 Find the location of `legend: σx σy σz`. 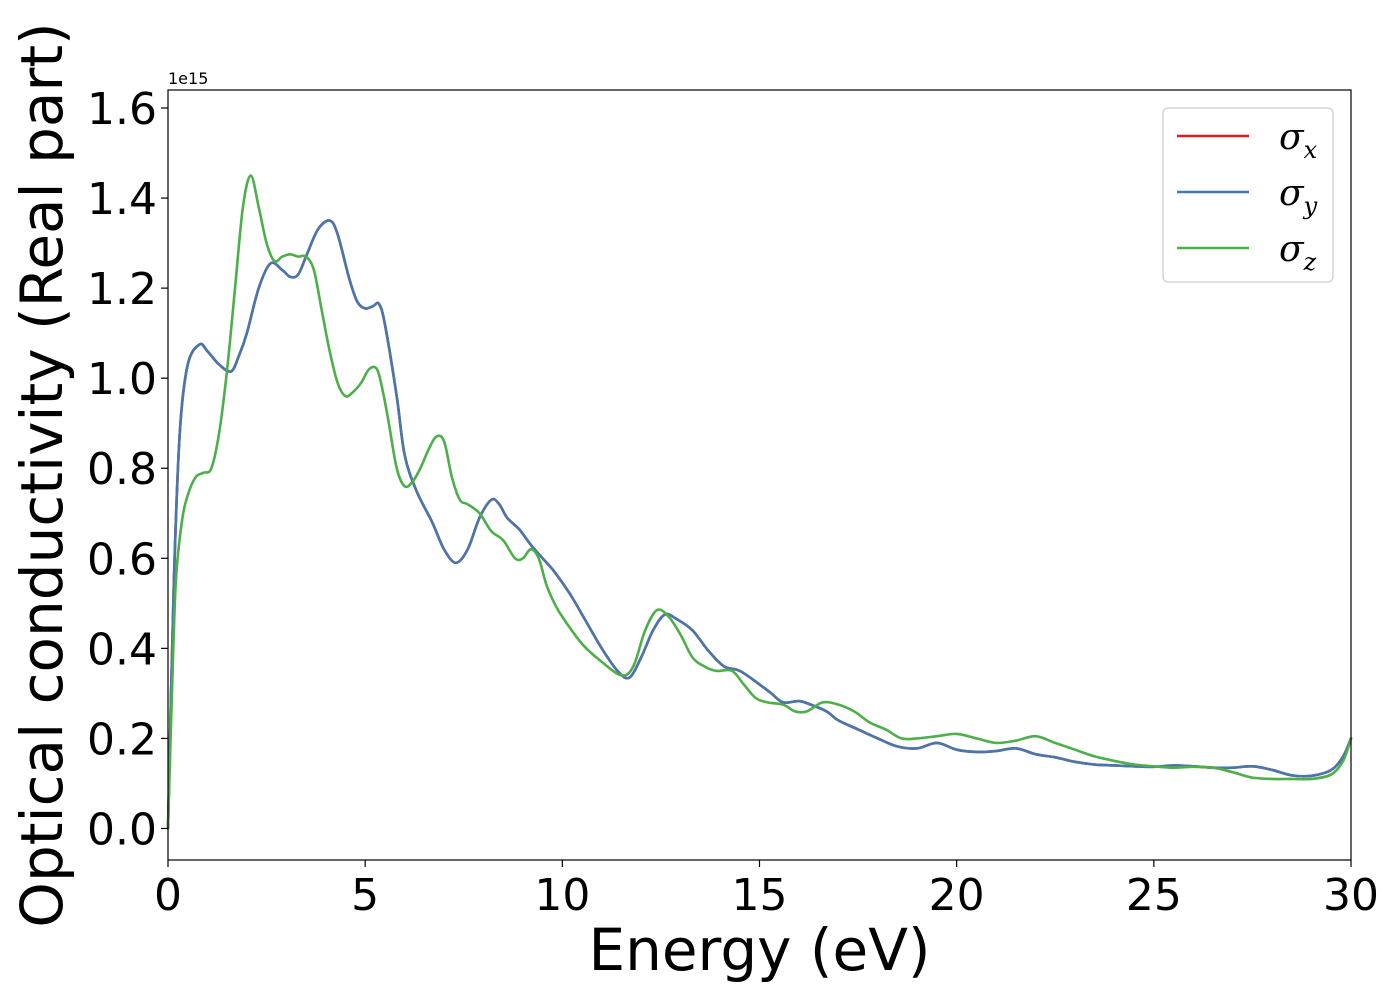

legend: σx σy σz is located at coordinates (1248, 195).